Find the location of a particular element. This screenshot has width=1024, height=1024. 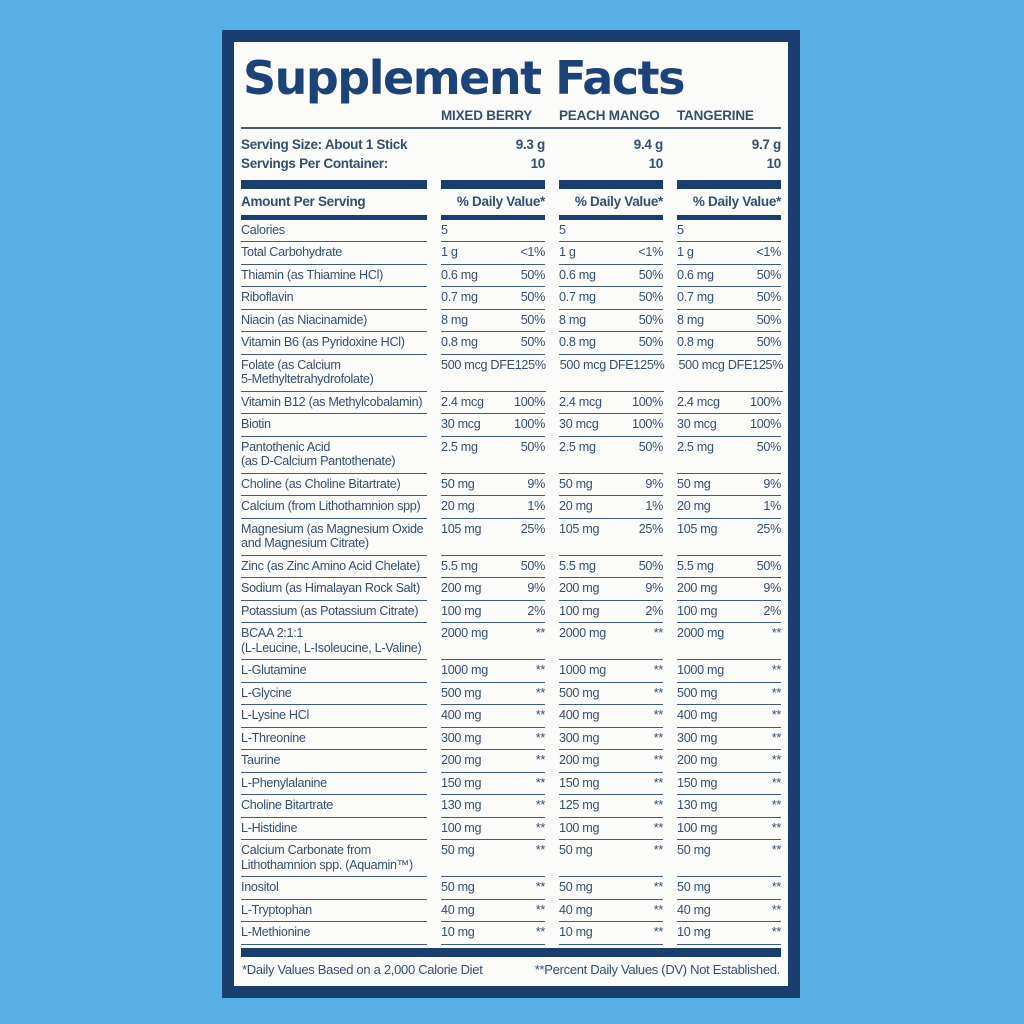

nutrient-label: BCAA 2:1:1 is located at coordinates (272, 633).